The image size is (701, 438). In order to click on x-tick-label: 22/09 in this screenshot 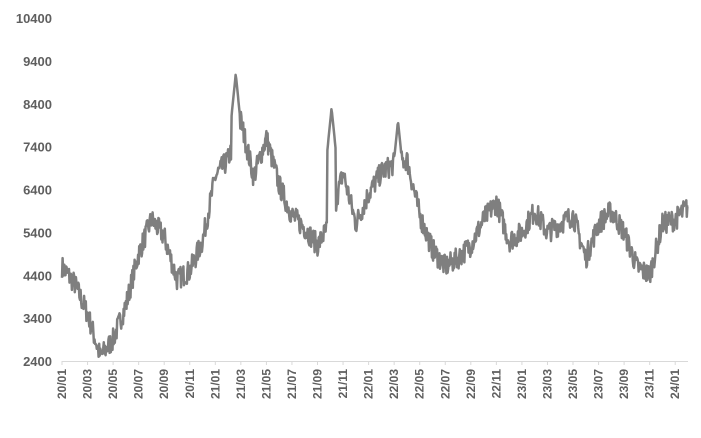, I will do `click(471, 384)`.